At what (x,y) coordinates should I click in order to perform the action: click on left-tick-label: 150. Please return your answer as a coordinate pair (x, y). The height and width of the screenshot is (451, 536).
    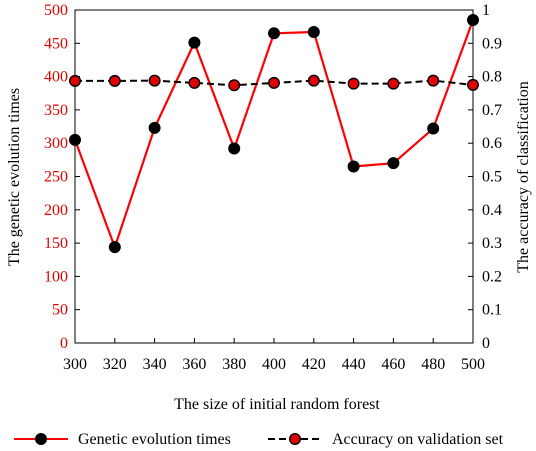
    Looking at the image, I should click on (56, 243).